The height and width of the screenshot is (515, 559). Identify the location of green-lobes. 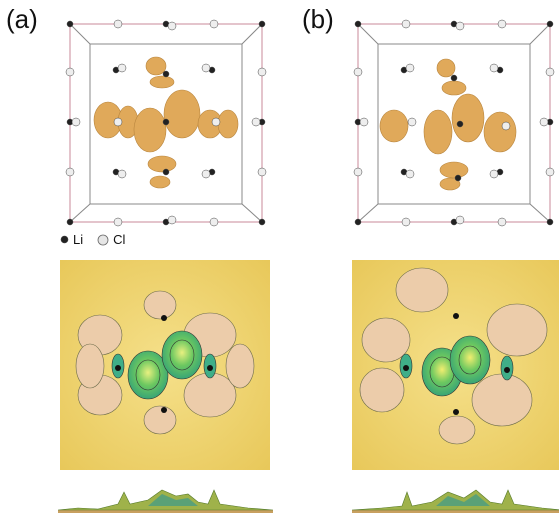
(164, 365).